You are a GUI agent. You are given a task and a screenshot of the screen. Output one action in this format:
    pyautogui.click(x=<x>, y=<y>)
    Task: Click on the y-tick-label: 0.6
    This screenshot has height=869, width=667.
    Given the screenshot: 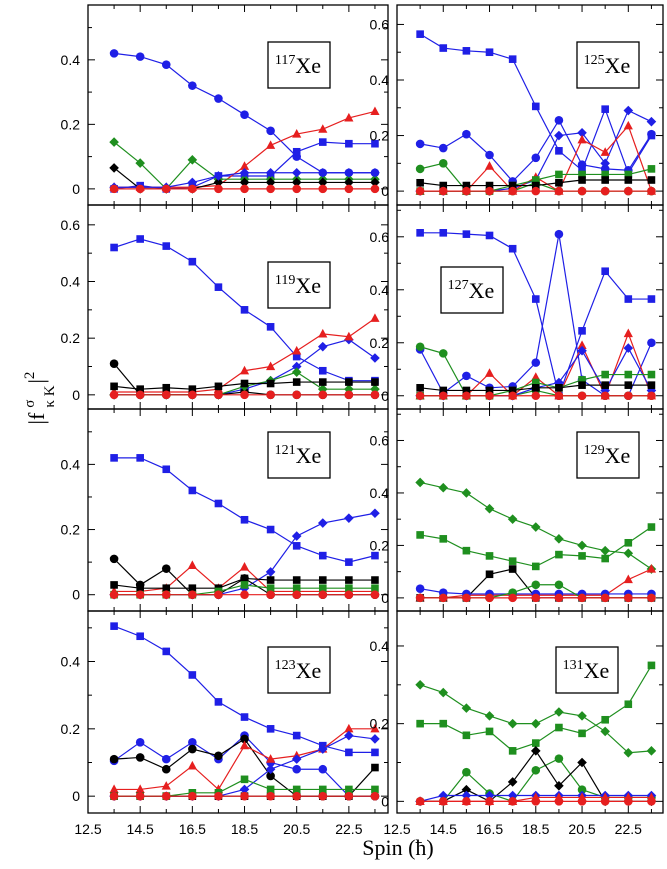 What is the action you would take?
    pyautogui.click(x=380, y=237)
    